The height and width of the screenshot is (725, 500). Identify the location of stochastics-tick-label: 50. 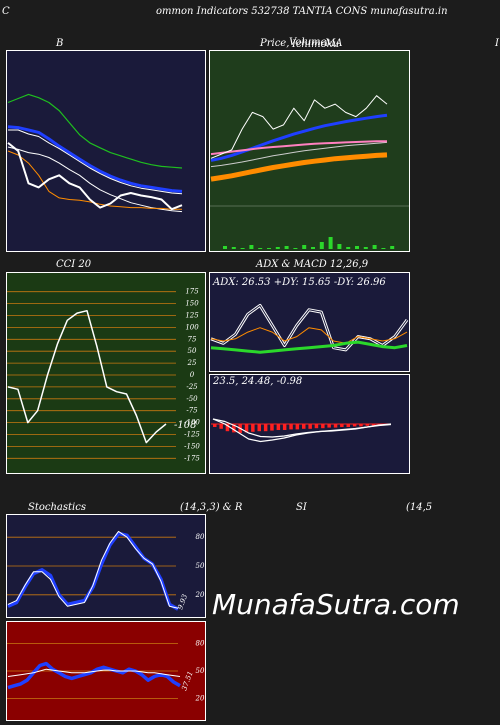
(200, 566).